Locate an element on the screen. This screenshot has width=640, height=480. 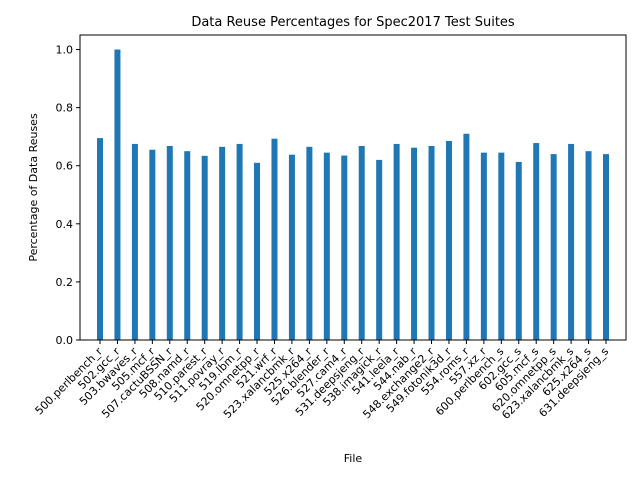
bar-631.deepsjeng_s is located at coordinates (606, 247).